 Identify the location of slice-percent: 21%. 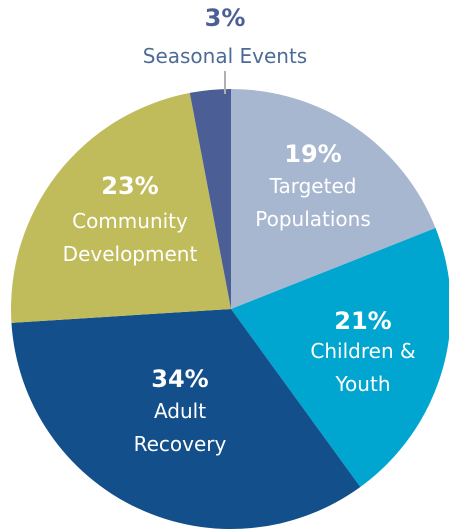
(362, 321).